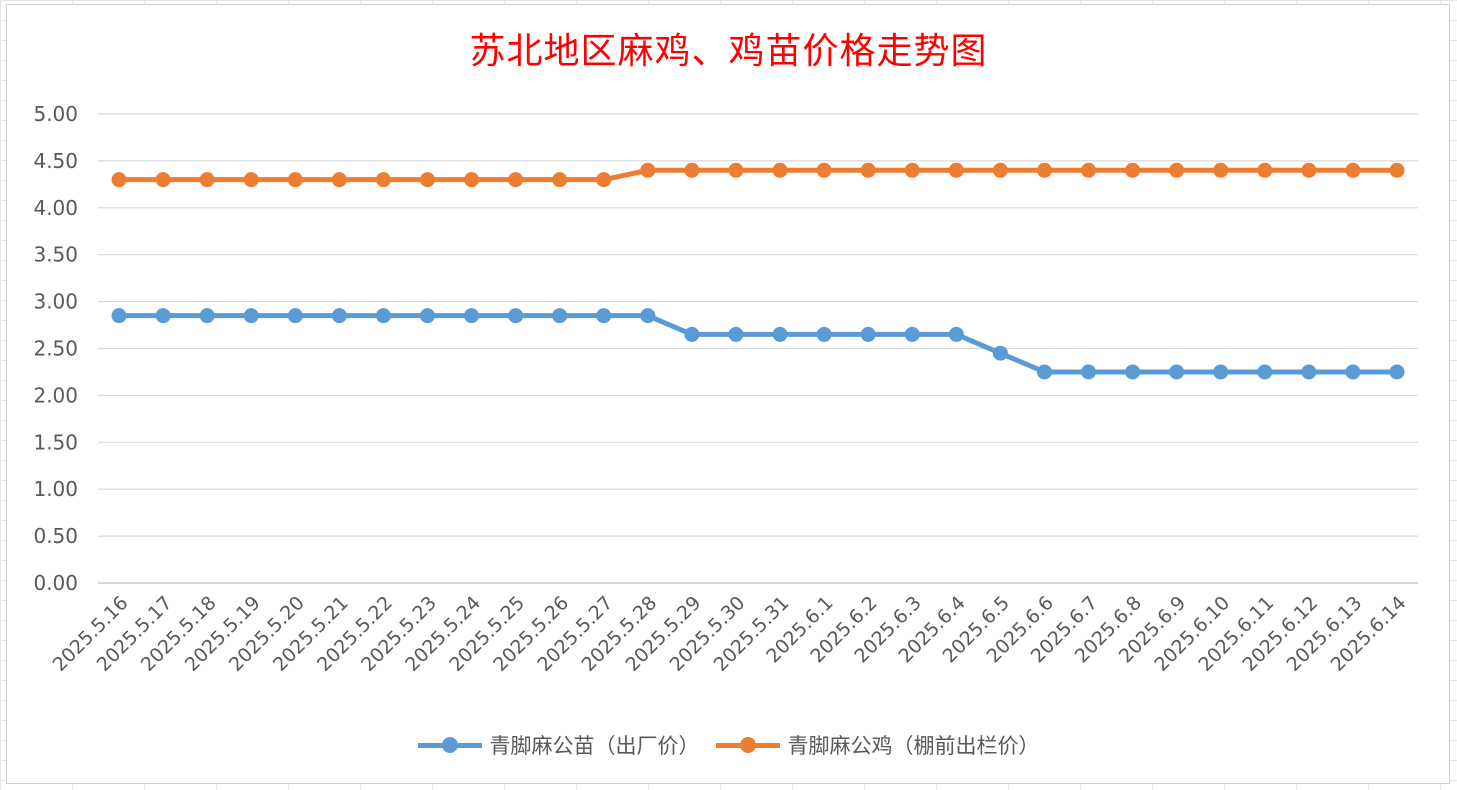 The image size is (1457, 790). I want to click on chart-title: 苏北地区麻鸡、鸡苗价格走势图, so click(728, 51).